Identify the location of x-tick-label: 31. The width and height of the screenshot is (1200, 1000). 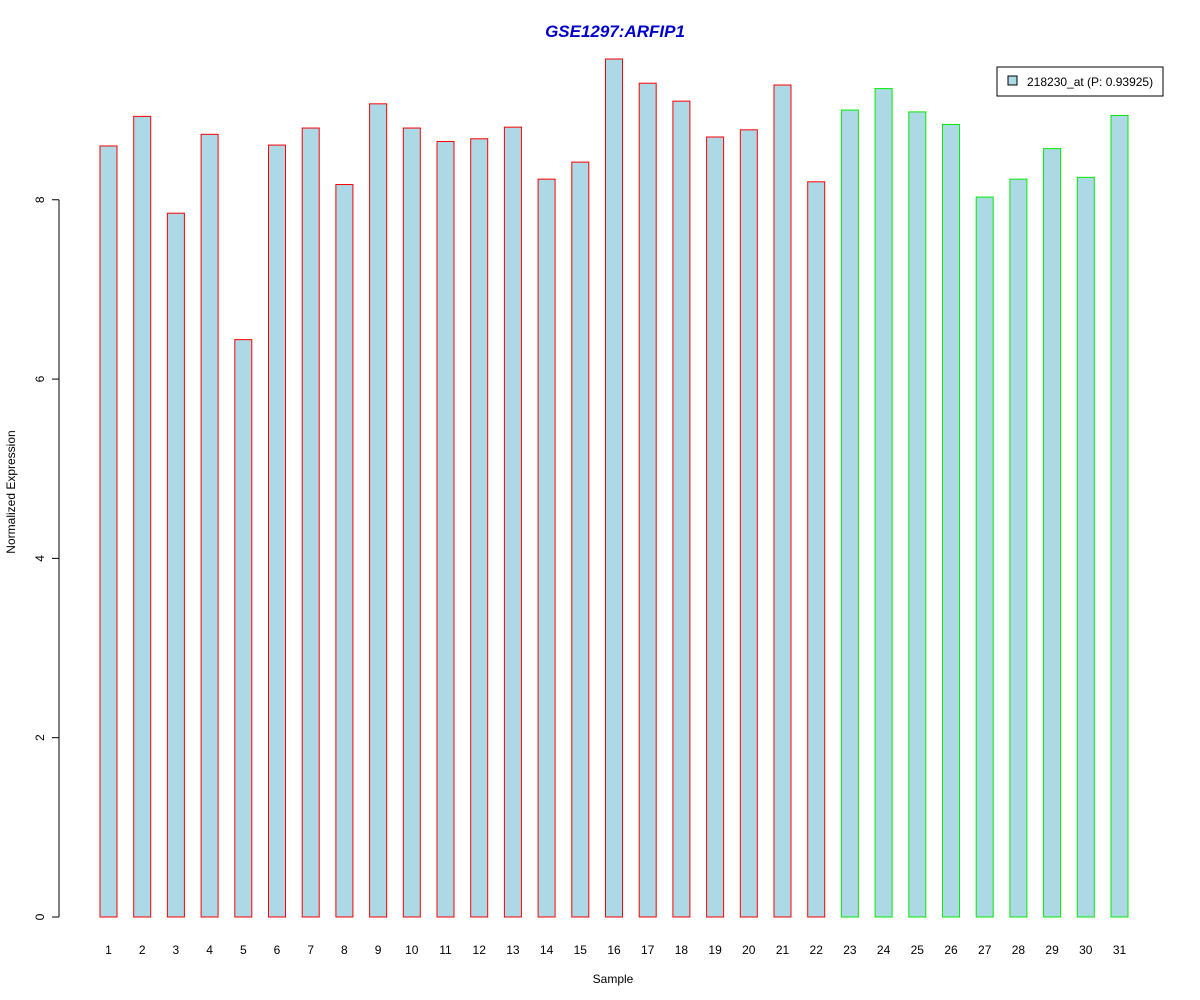
(1120, 950).